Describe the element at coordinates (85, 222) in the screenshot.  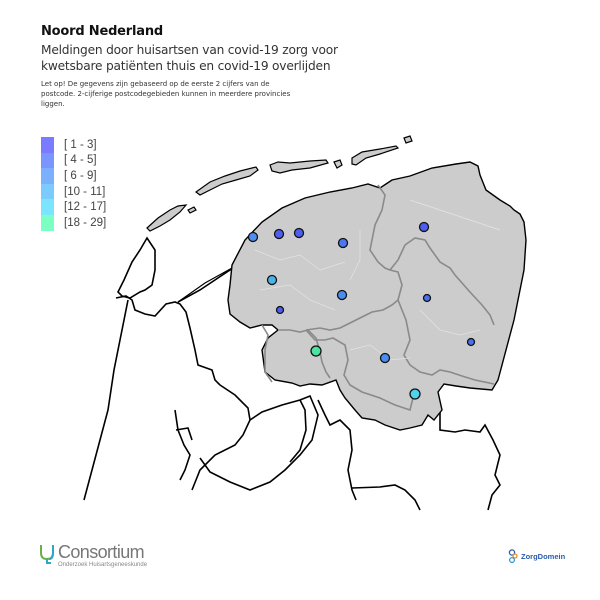
I see `legend-label: [18 - 29]` at that location.